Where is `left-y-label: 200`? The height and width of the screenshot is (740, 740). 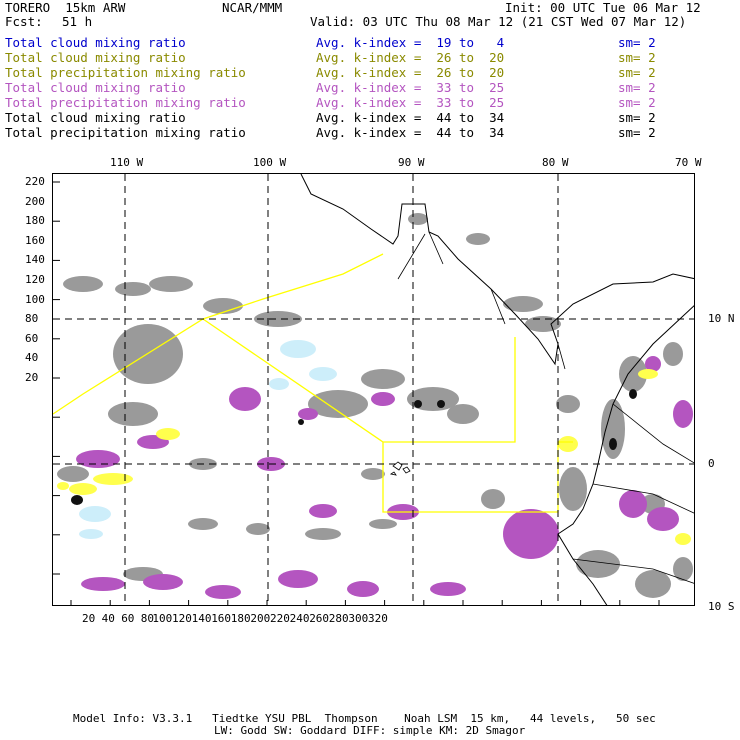
left-y-label: 200 is located at coordinates (35, 201).